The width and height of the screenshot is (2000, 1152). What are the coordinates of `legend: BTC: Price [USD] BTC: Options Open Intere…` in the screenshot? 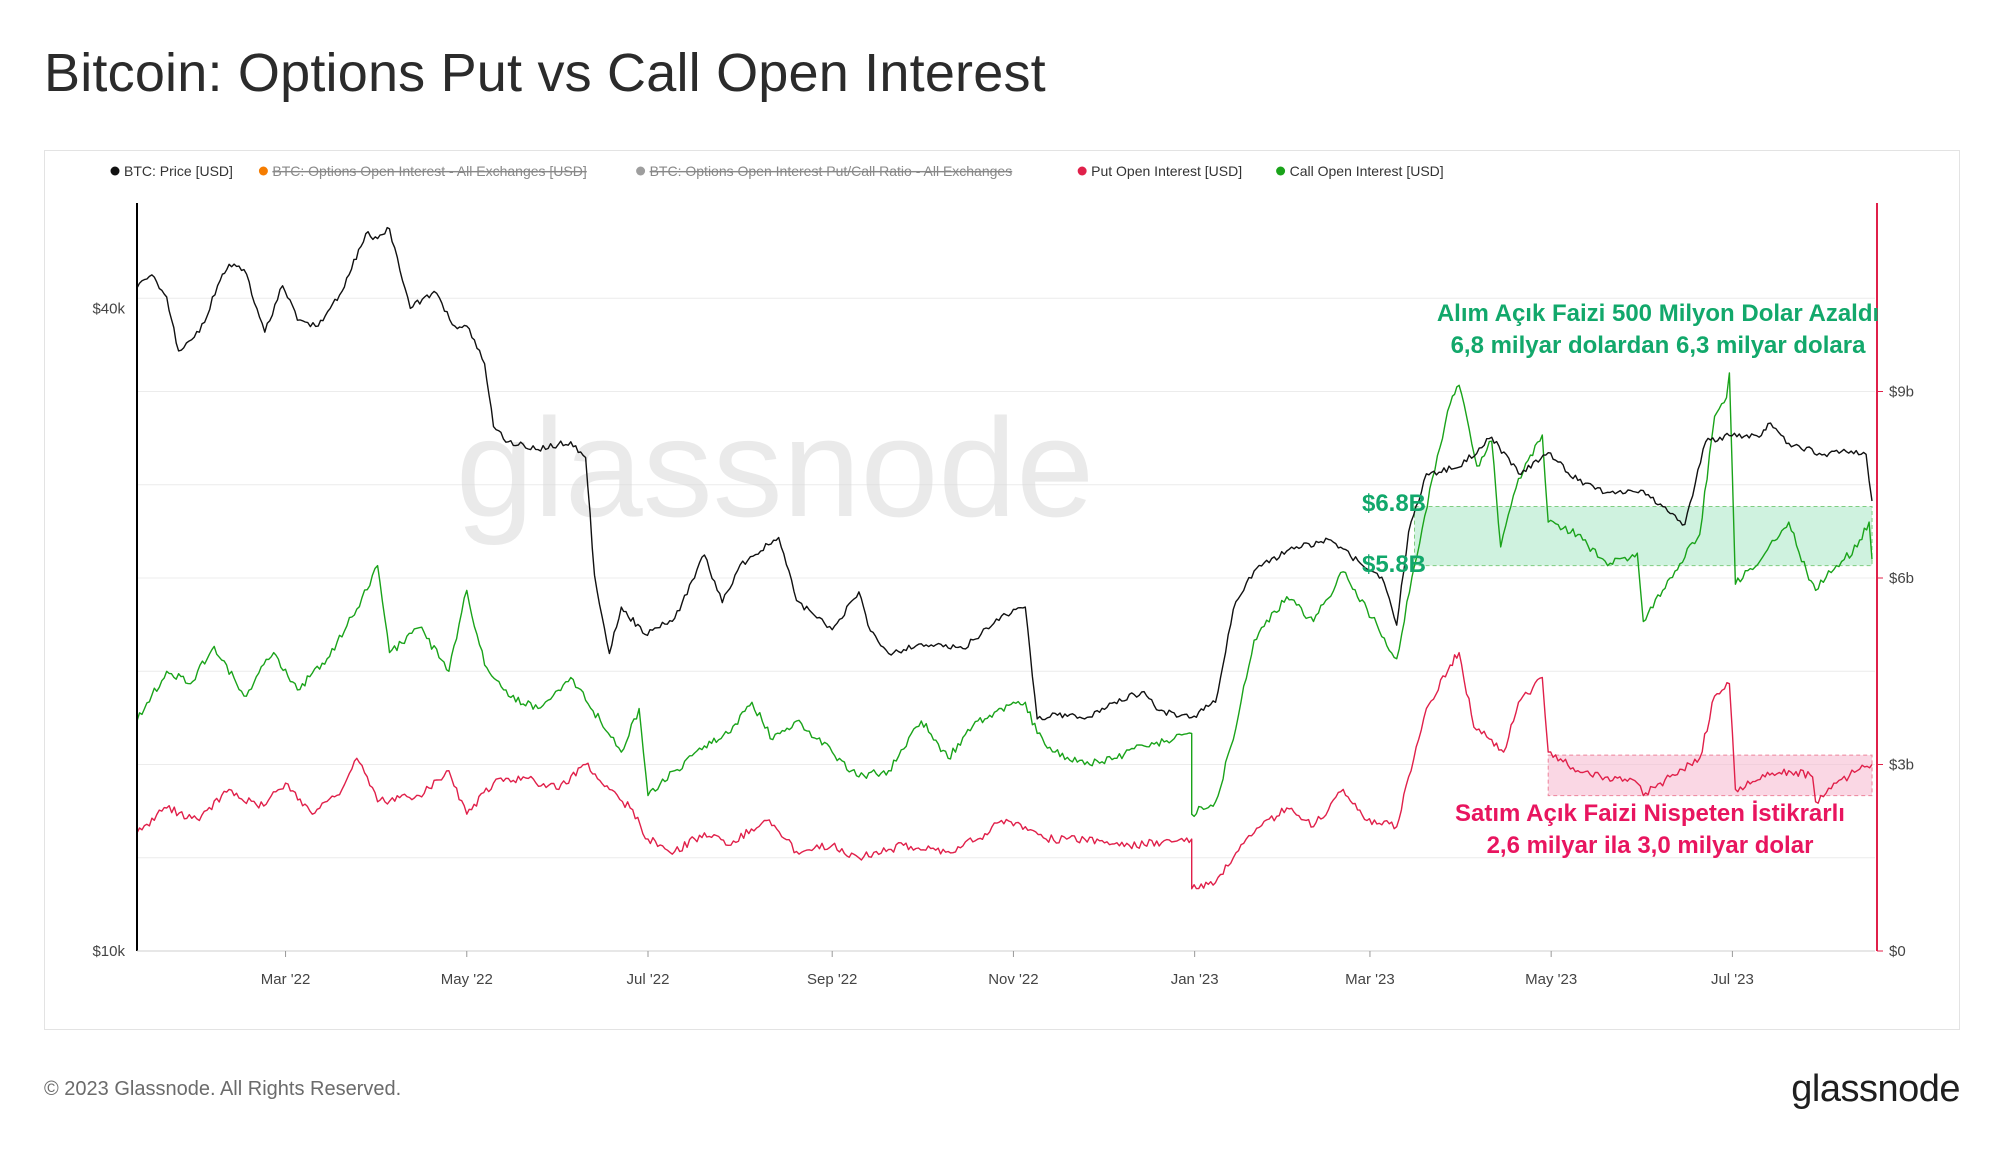 It's located at (777, 171).